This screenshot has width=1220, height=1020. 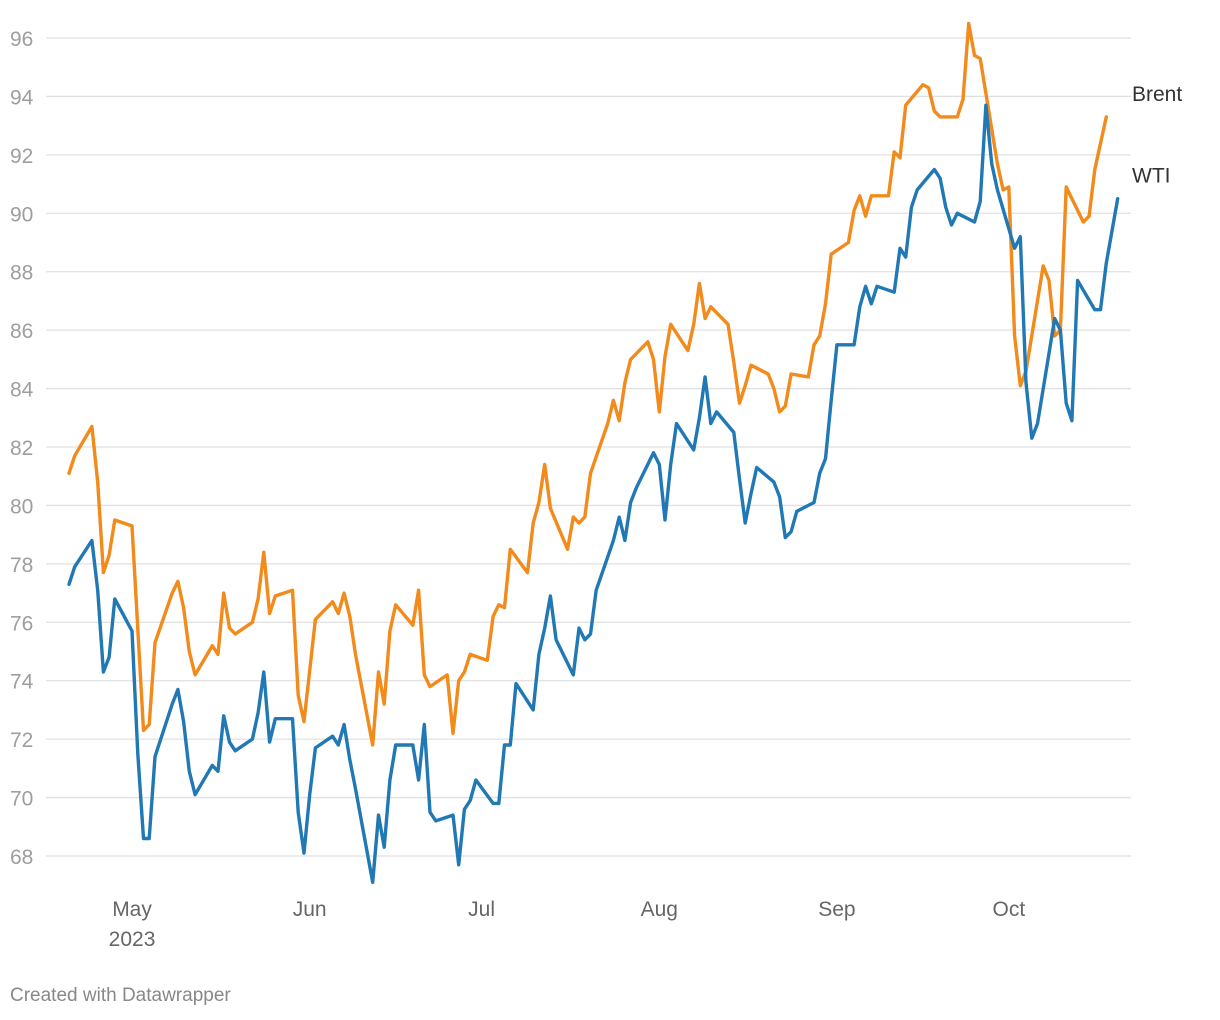 I want to click on y-tick-label: 92, so click(x=21, y=156).